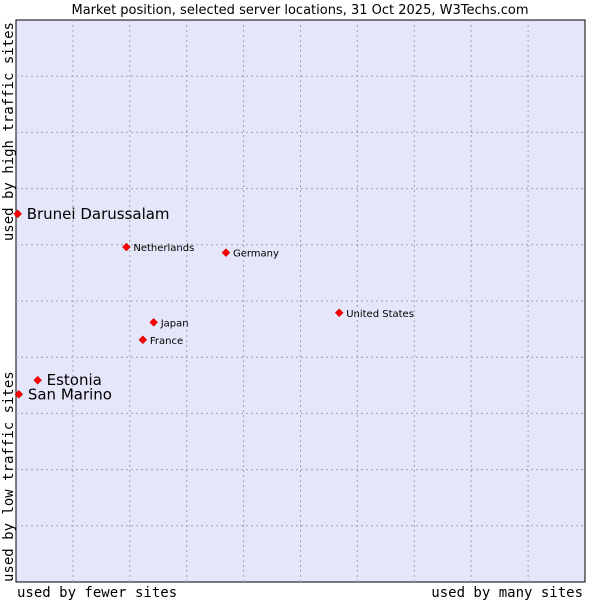 The width and height of the screenshot is (600, 600). What do you see at coordinates (18, 214) in the screenshot?
I see `point-marker-brunei-darussalam` at bounding box center [18, 214].